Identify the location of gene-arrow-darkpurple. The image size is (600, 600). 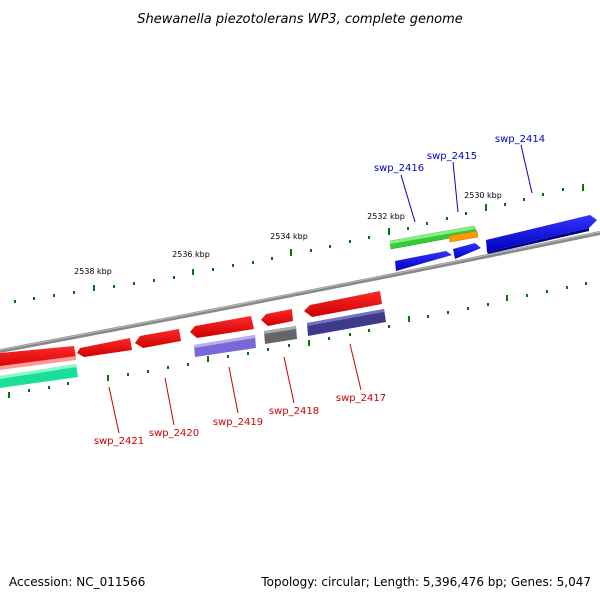
(346, 322).